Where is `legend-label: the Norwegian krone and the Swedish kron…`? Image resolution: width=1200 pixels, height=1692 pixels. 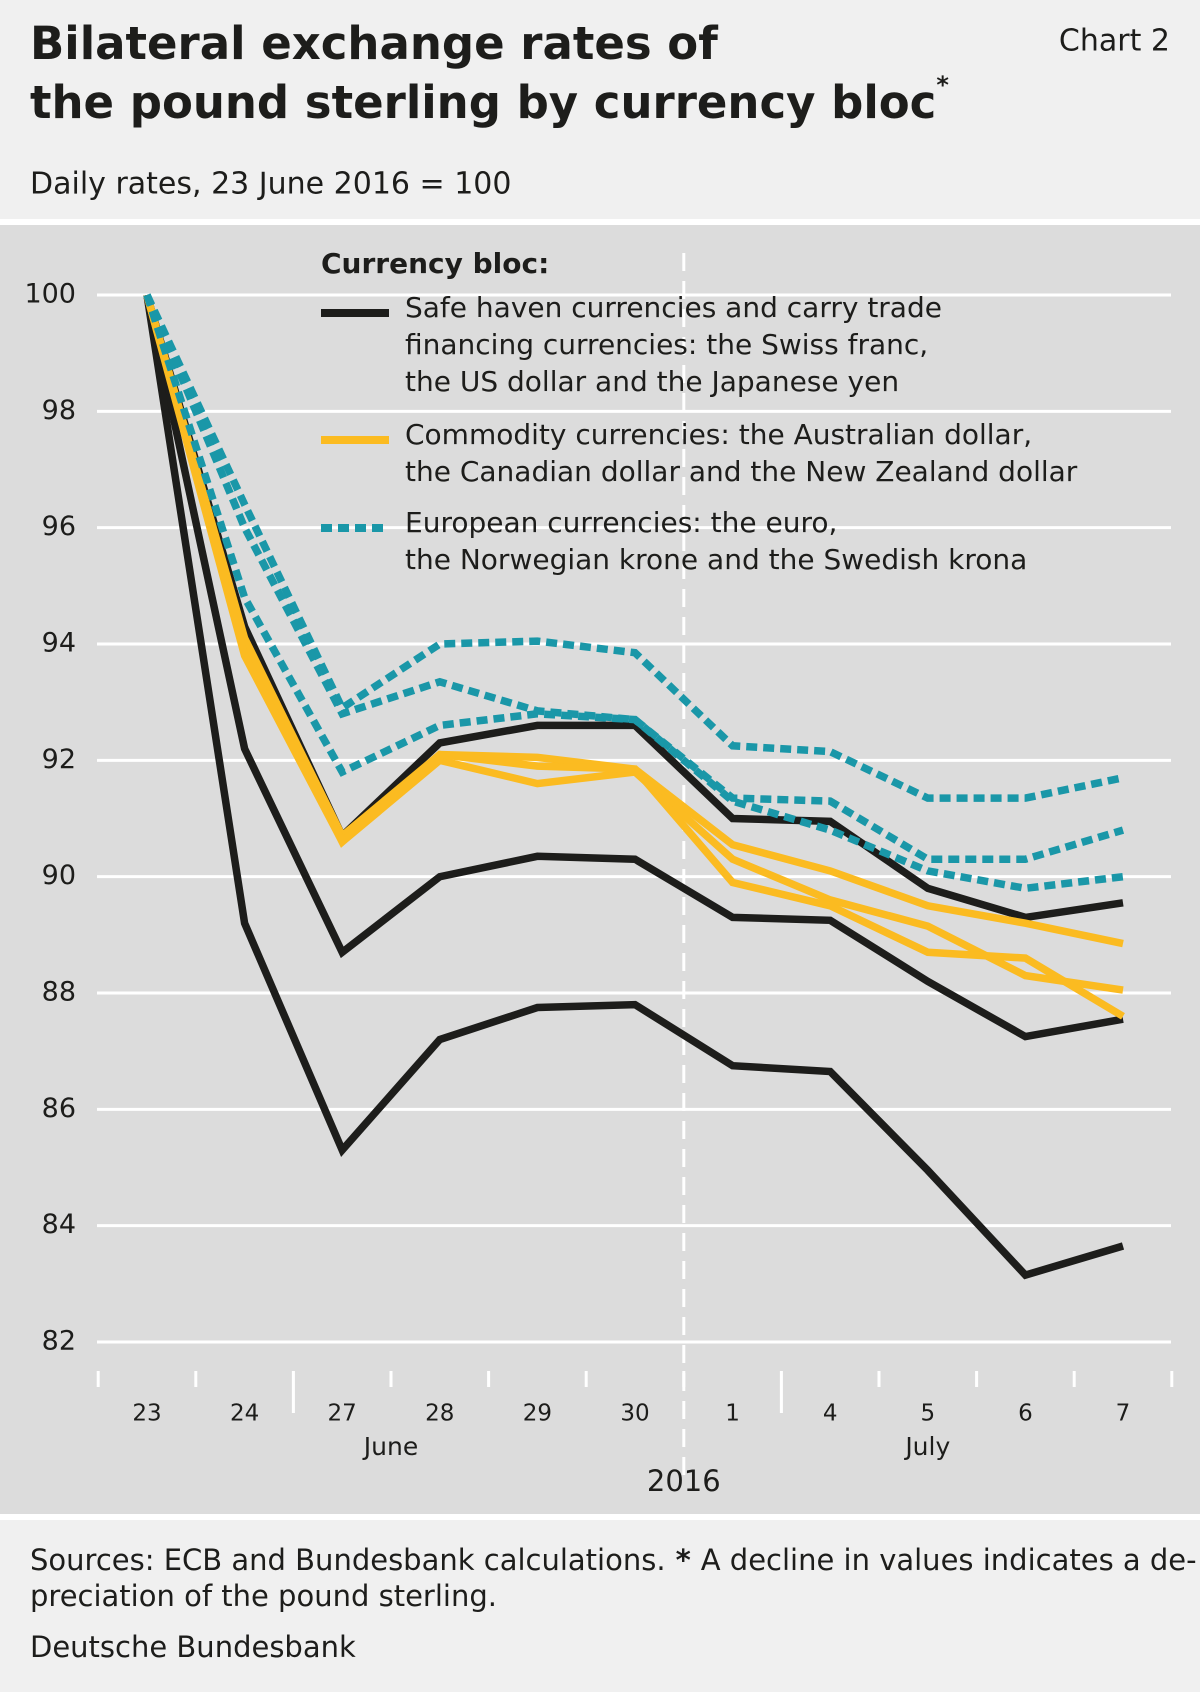
legend-label: the Norwegian krone and the Swedish kron… is located at coordinates (716, 559).